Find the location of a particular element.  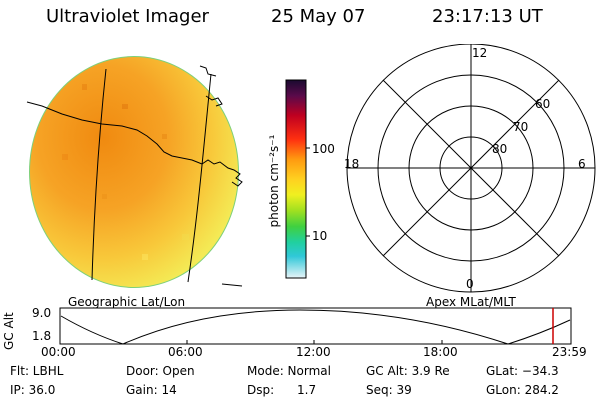

glat-value: GLat: −34.3 is located at coordinates (522, 371).